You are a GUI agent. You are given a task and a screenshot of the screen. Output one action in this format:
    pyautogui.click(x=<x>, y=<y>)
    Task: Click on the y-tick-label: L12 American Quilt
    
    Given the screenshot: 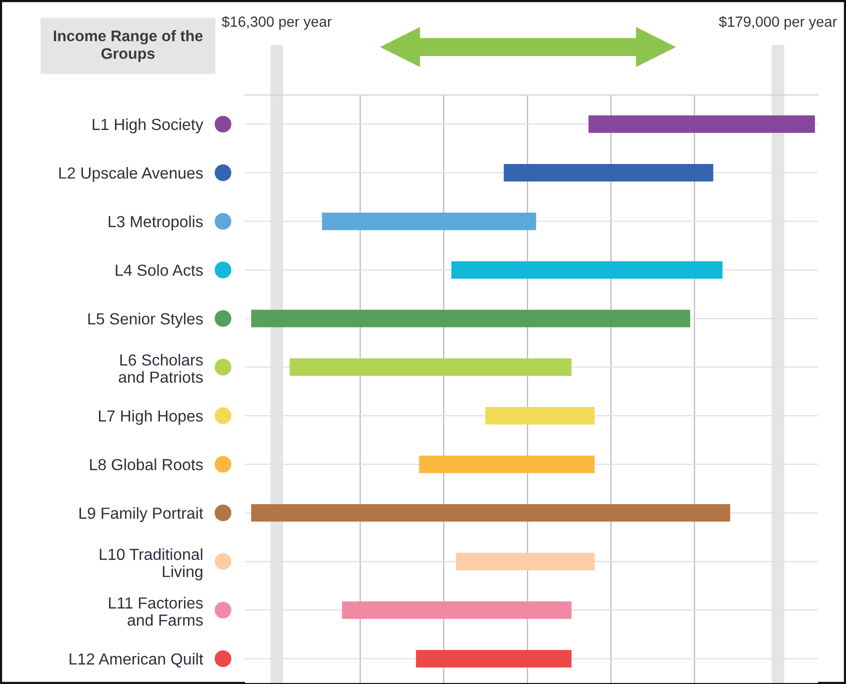 What is the action you would take?
    pyautogui.click(x=137, y=660)
    